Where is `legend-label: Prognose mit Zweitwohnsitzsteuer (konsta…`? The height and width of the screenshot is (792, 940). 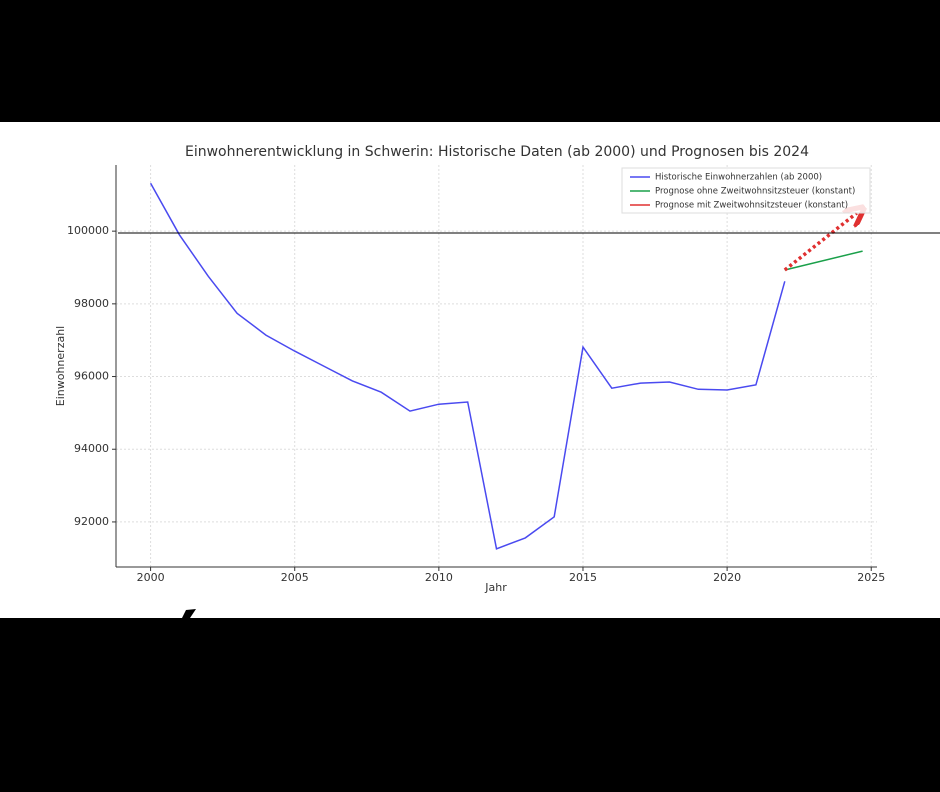 legend-label: Prognose mit Zweitwohnsitzsteuer (konsta… is located at coordinates (751, 206).